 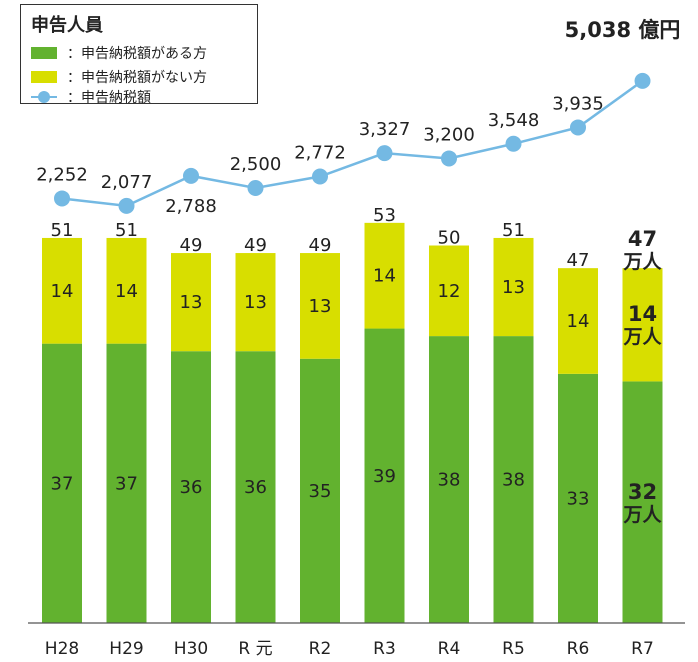 I want to click on value-label-with-tax: 35, so click(x=320, y=491).